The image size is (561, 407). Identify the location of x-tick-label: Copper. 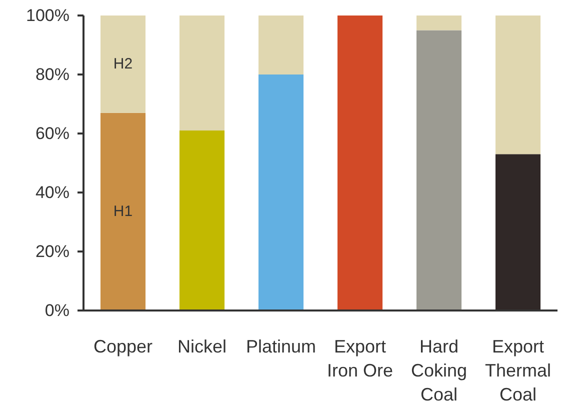
(123, 346).